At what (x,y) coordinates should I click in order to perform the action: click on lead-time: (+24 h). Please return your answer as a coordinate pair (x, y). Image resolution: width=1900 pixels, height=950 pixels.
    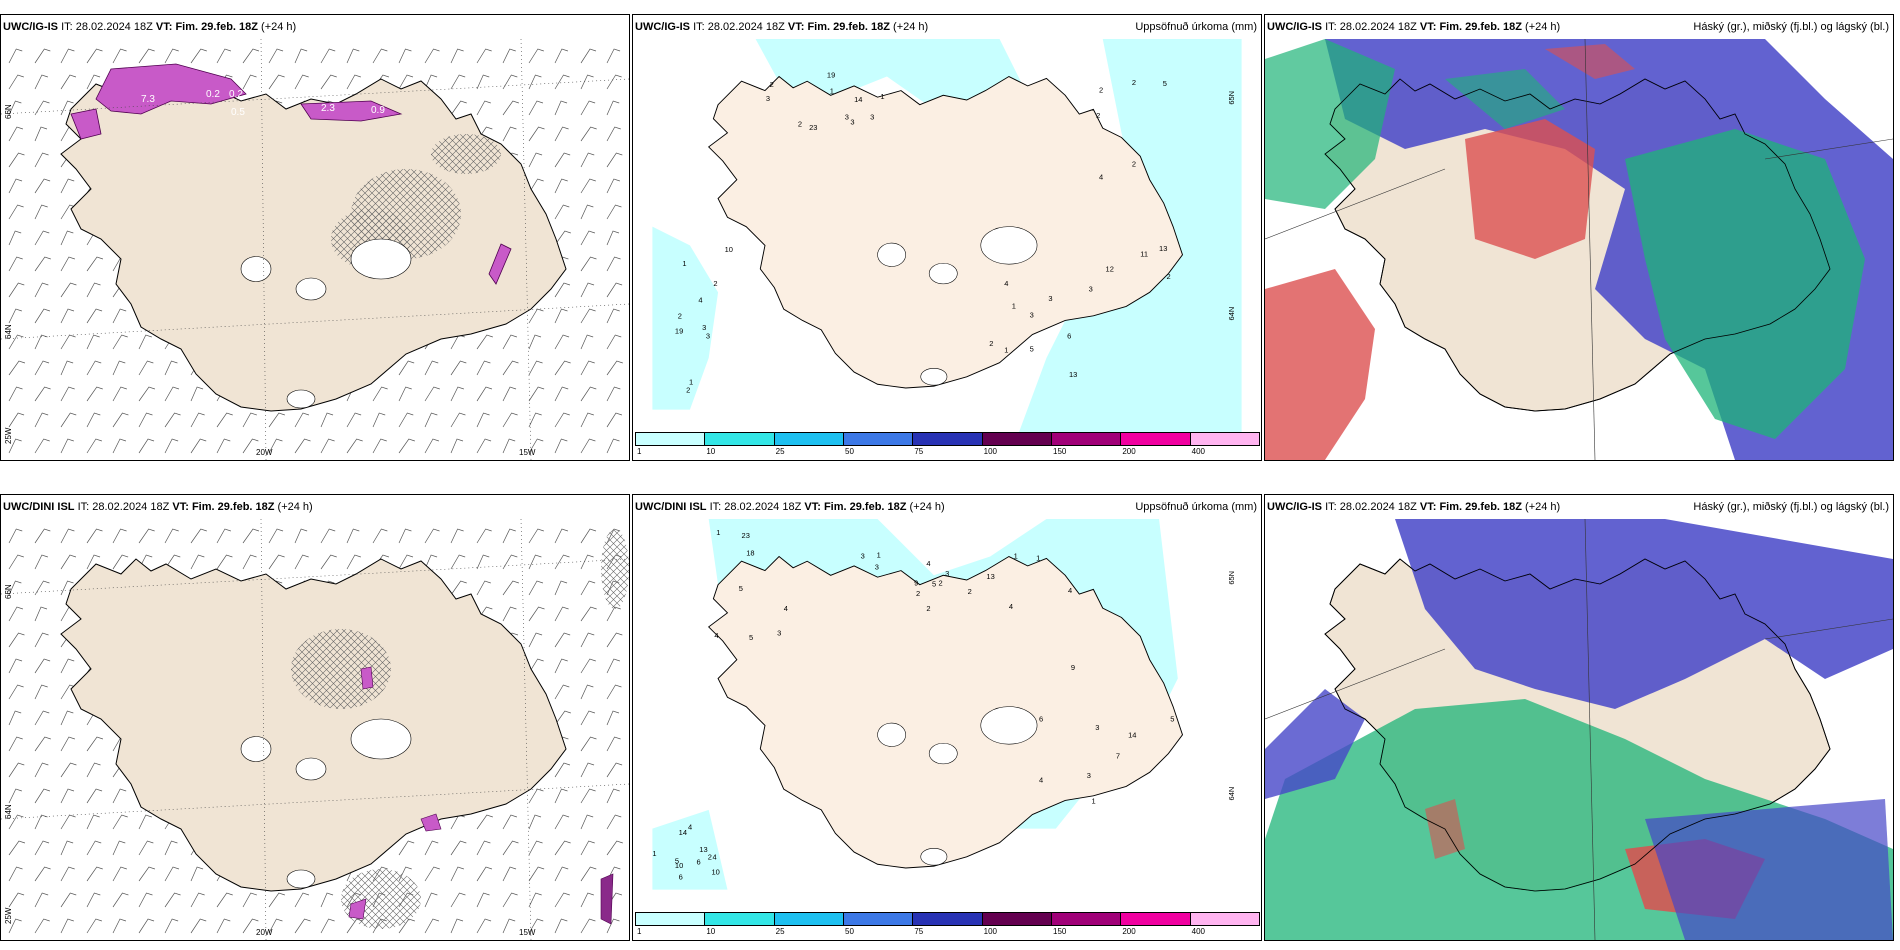
    Looking at the image, I should click on (279, 27).